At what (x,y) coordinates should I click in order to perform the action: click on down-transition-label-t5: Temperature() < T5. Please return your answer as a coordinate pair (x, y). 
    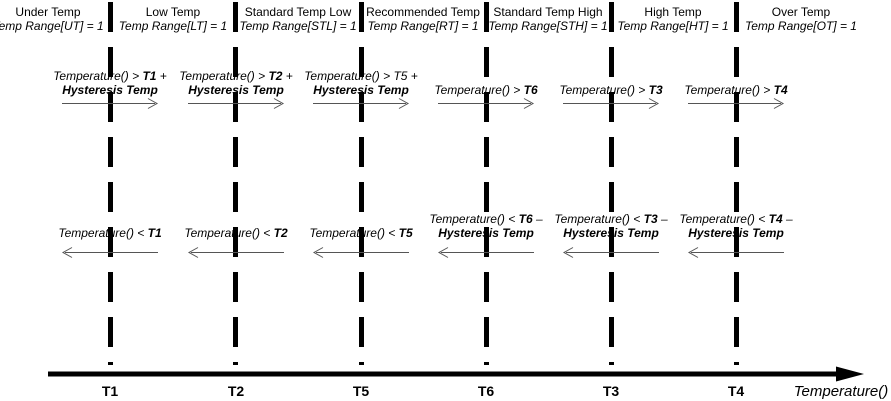
    Looking at the image, I should click on (361, 224).